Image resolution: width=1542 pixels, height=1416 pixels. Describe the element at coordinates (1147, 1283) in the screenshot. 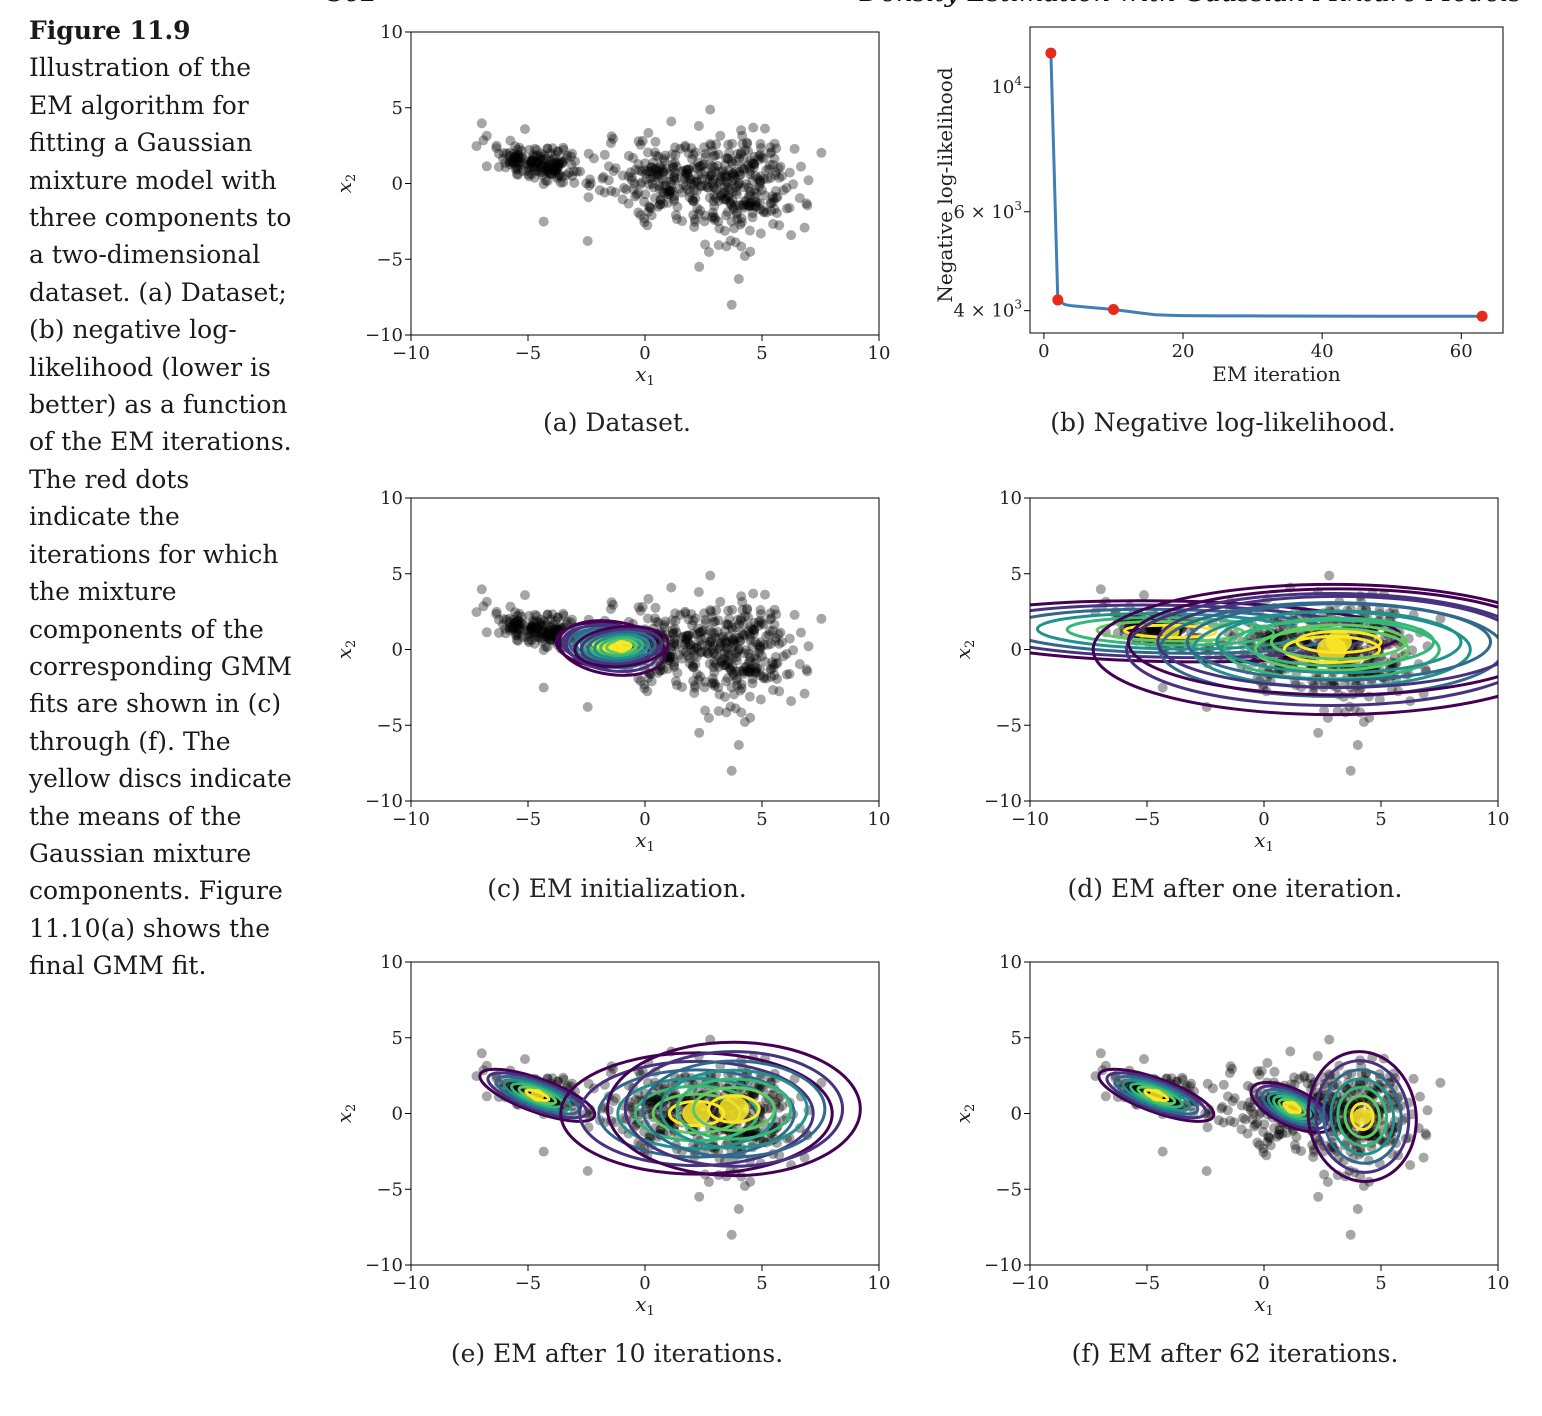

I see `x-tick-label: −5` at that location.